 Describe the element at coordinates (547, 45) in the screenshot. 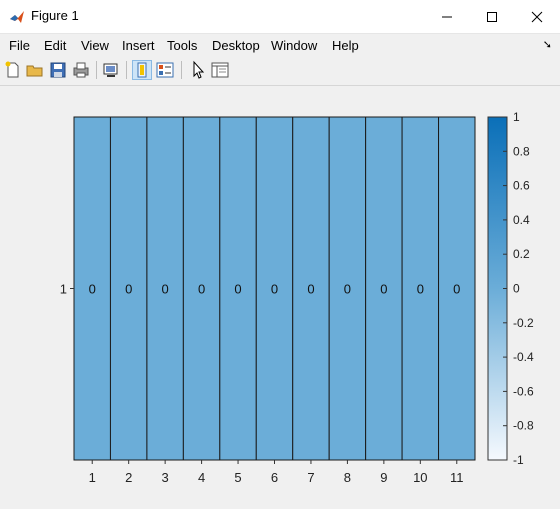

I see `dock-figure-icon: ➘` at that location.